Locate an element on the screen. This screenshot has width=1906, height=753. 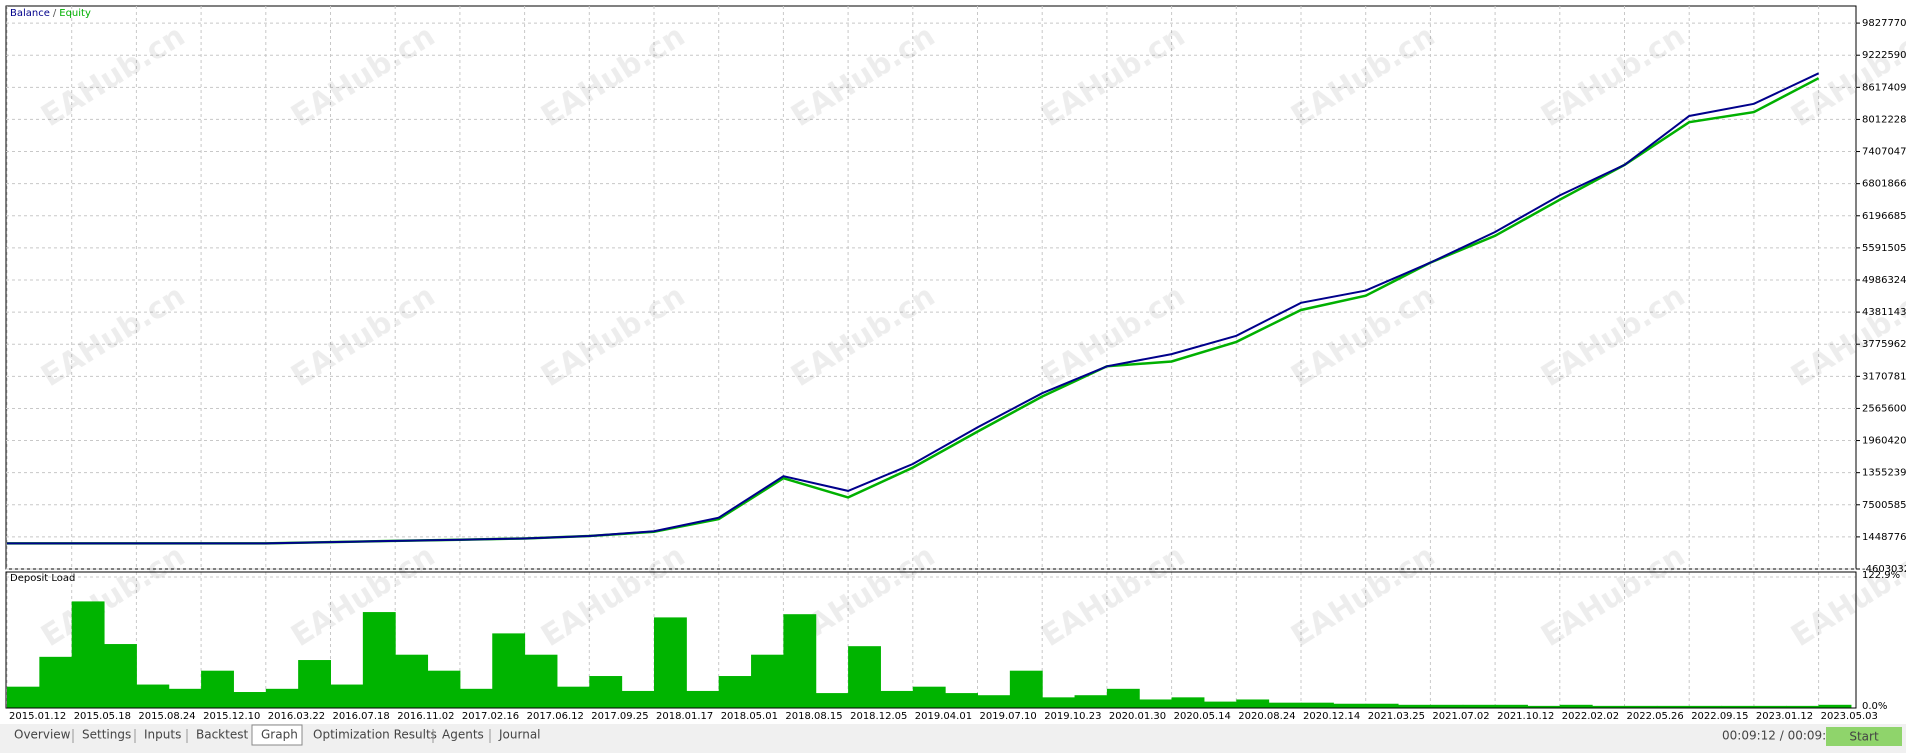
tab: Backtest is located at coordinates (222, 735).